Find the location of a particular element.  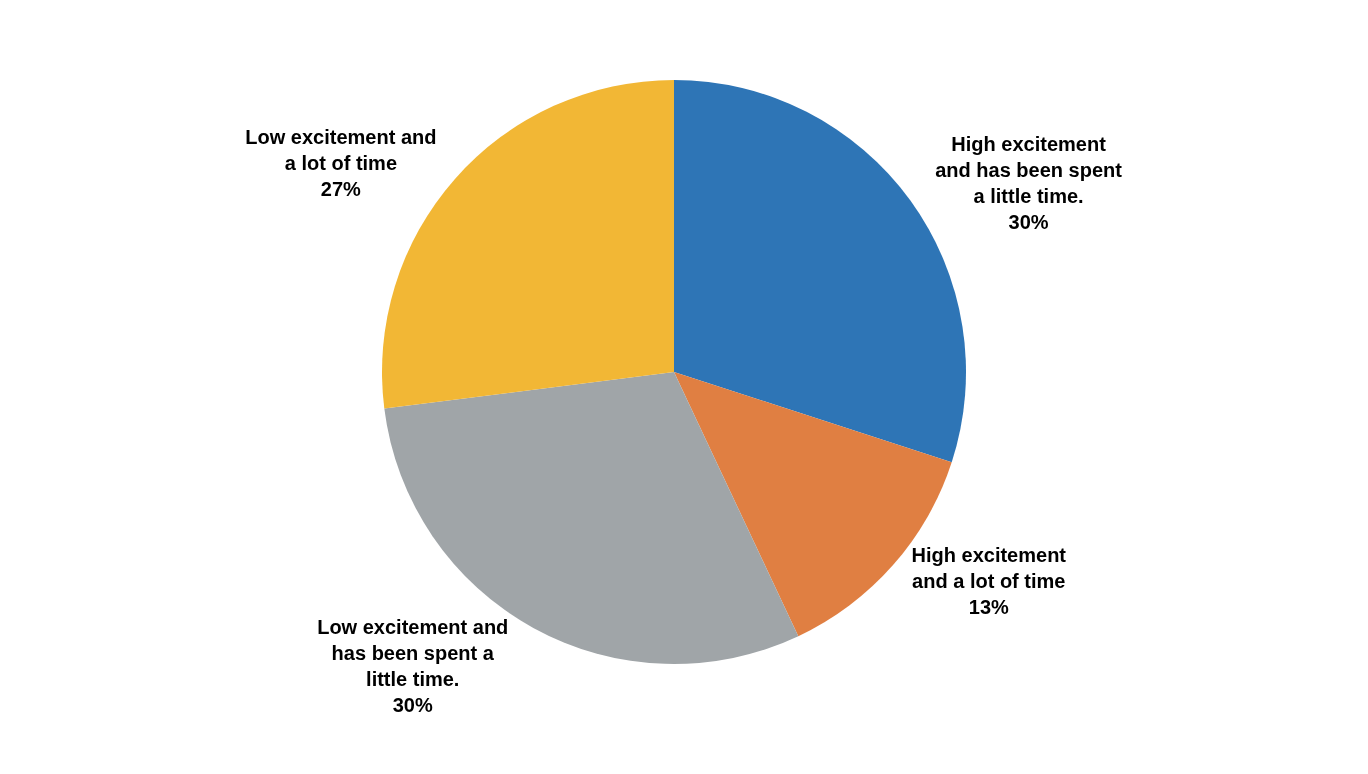

slice-label: Low excitement and has been spent a little time. is located at coordinates (413, 653).